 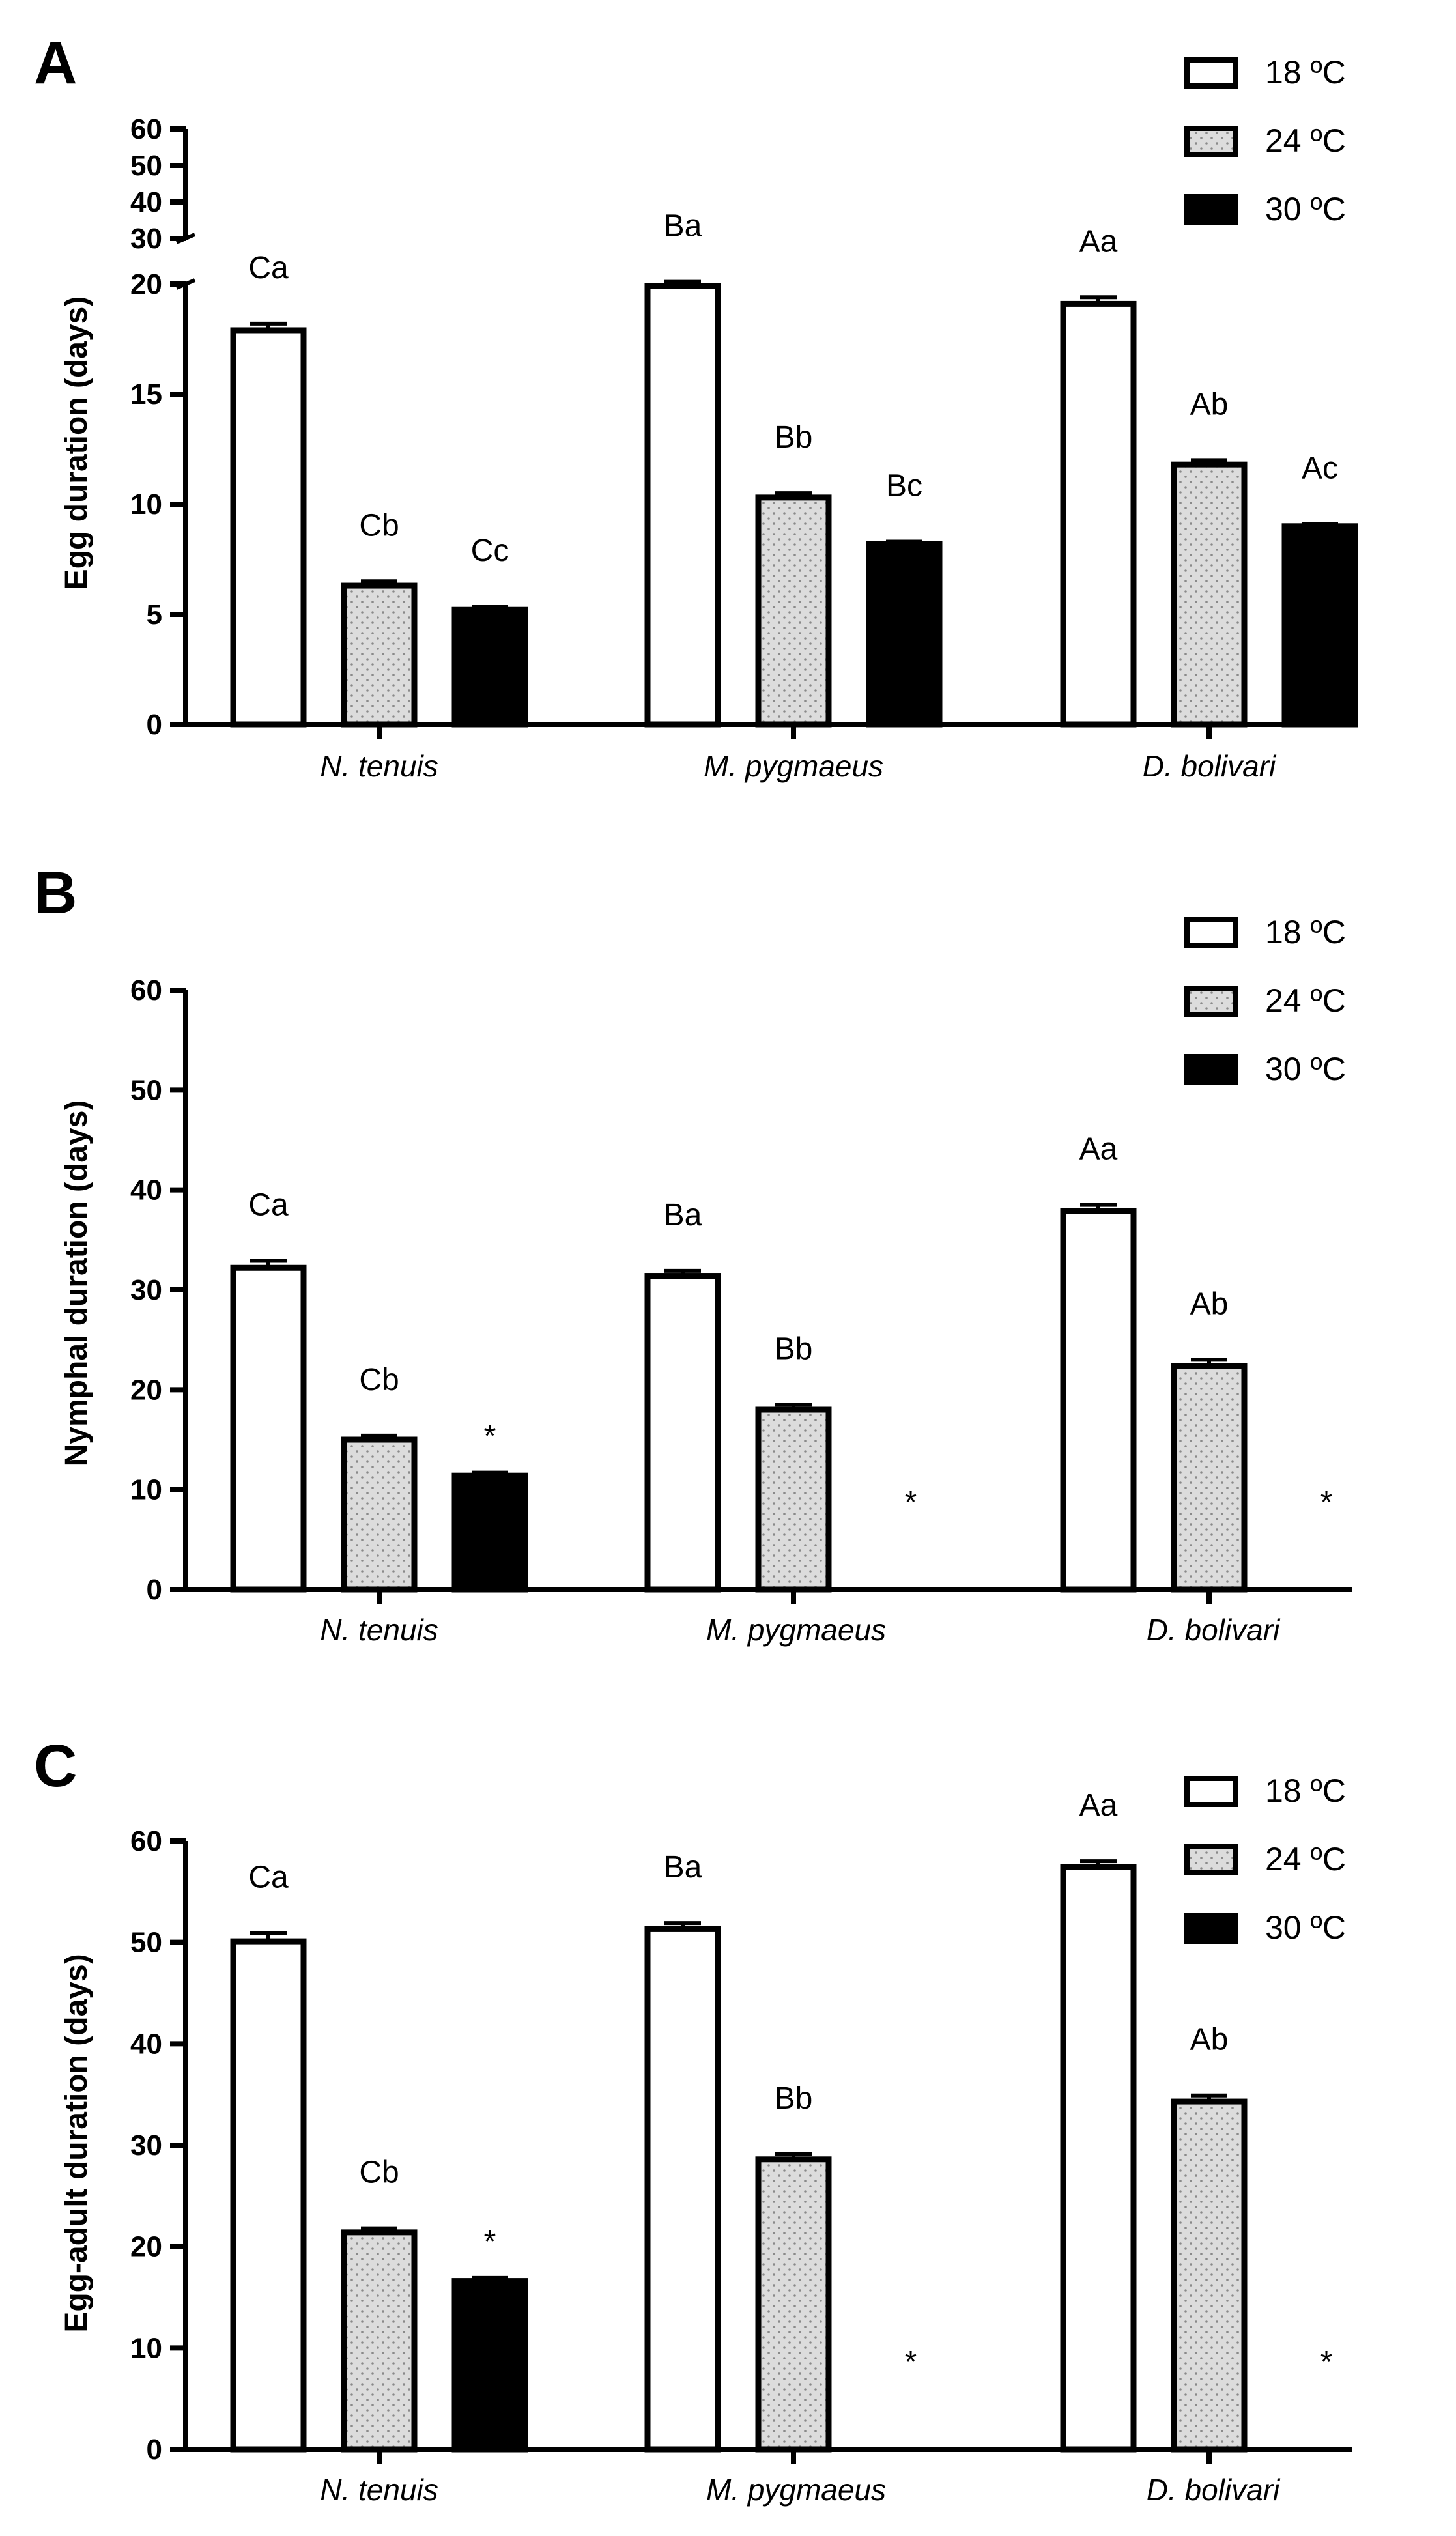 I want to click on significance-label: Ac, so click(x=1320, y=468).